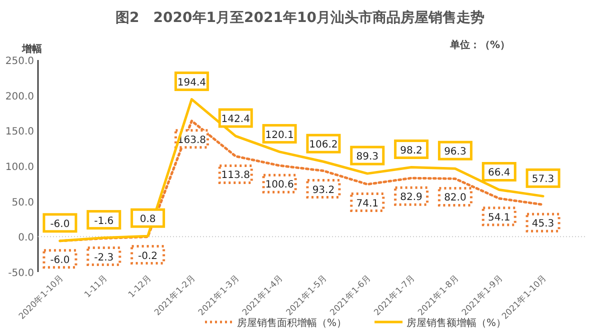  I want to click on data-label: 82.0, so click(455, 198).